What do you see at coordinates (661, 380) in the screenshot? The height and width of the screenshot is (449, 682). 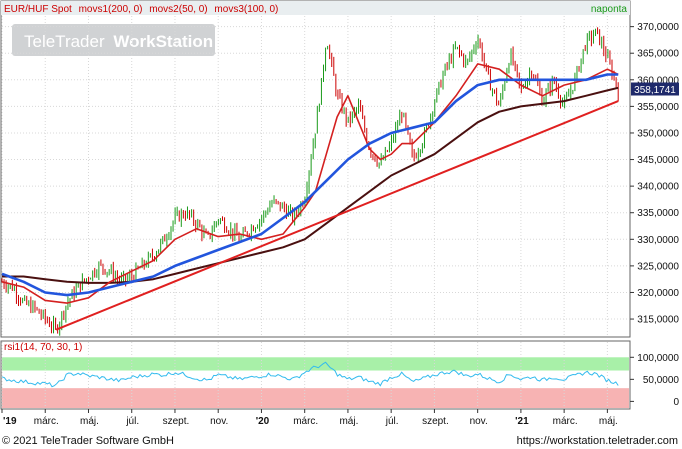 I see `rsi-y-tick-label: 50,0000` at bounding box center [661, 380].